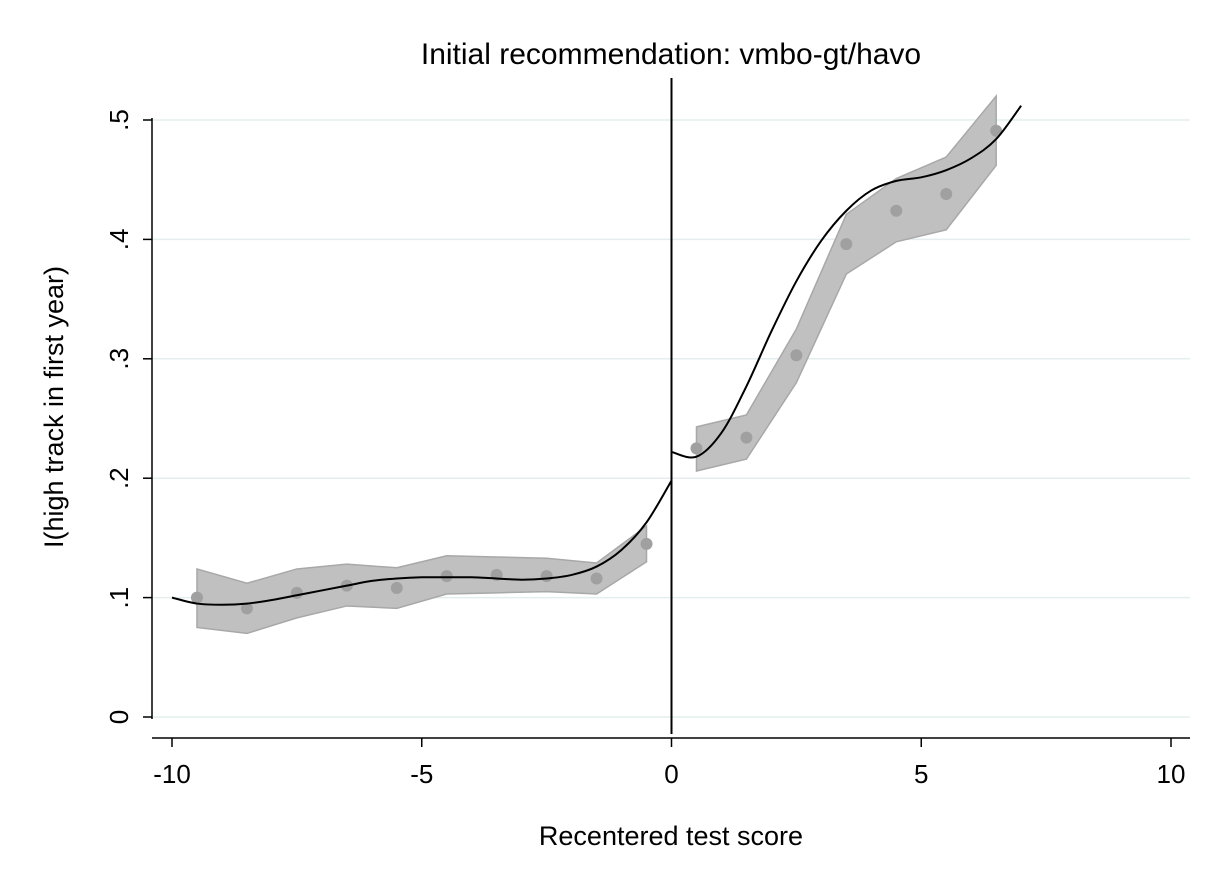  I want to click on y-tick-label: 0, so click(119, 717).